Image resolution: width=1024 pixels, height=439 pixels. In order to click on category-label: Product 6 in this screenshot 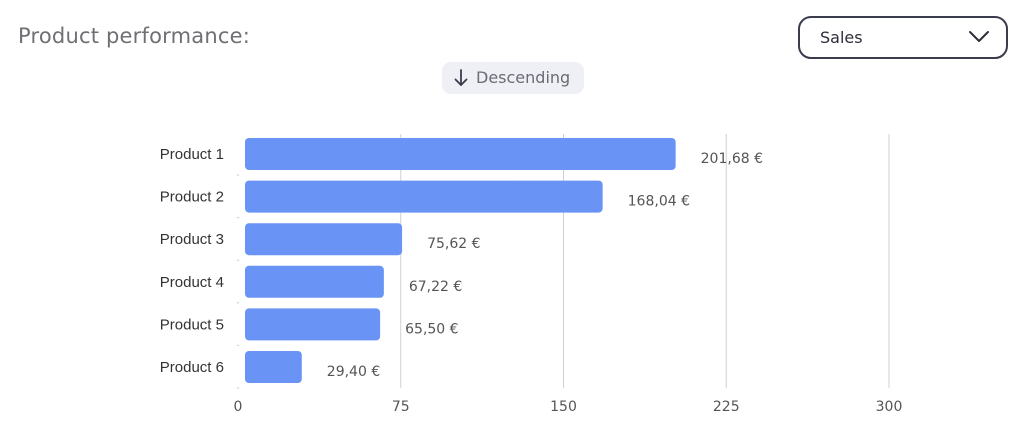, I will do `click(192, 367)`.